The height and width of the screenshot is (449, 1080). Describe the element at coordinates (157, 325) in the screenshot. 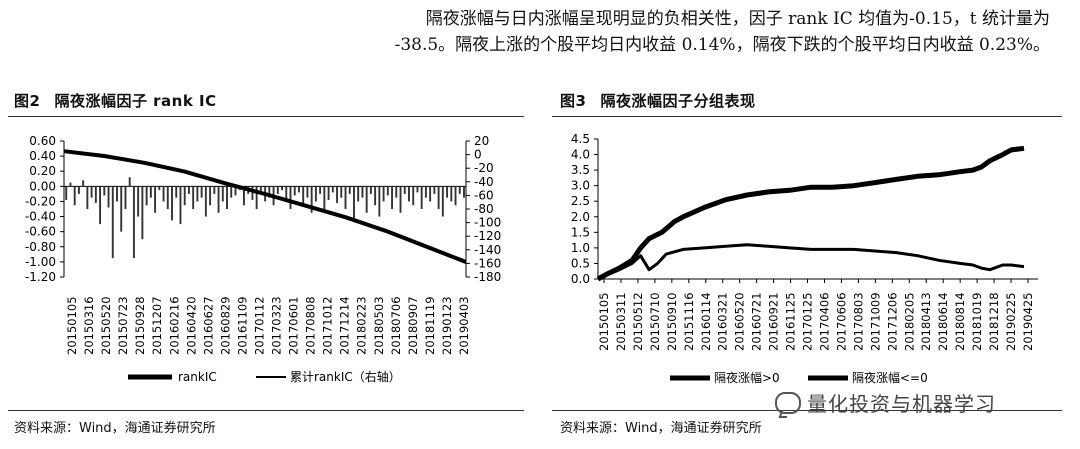

I see `fig2-x-tick-label: 20151207` at that location.